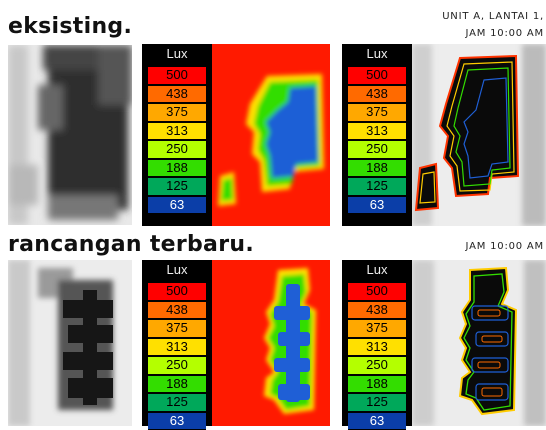  I want to click on contour-new, so click(479, 343).